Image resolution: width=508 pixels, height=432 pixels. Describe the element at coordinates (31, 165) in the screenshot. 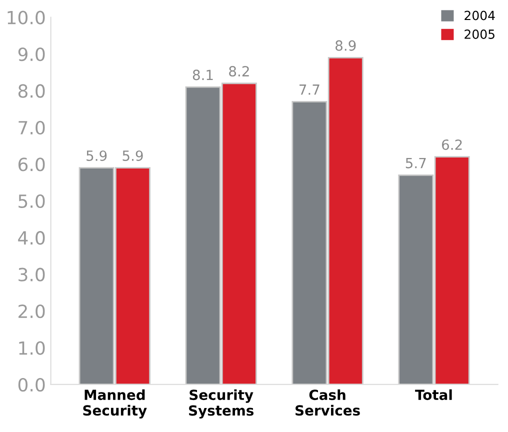

I see `y-tick-label: 6.0` at that location.